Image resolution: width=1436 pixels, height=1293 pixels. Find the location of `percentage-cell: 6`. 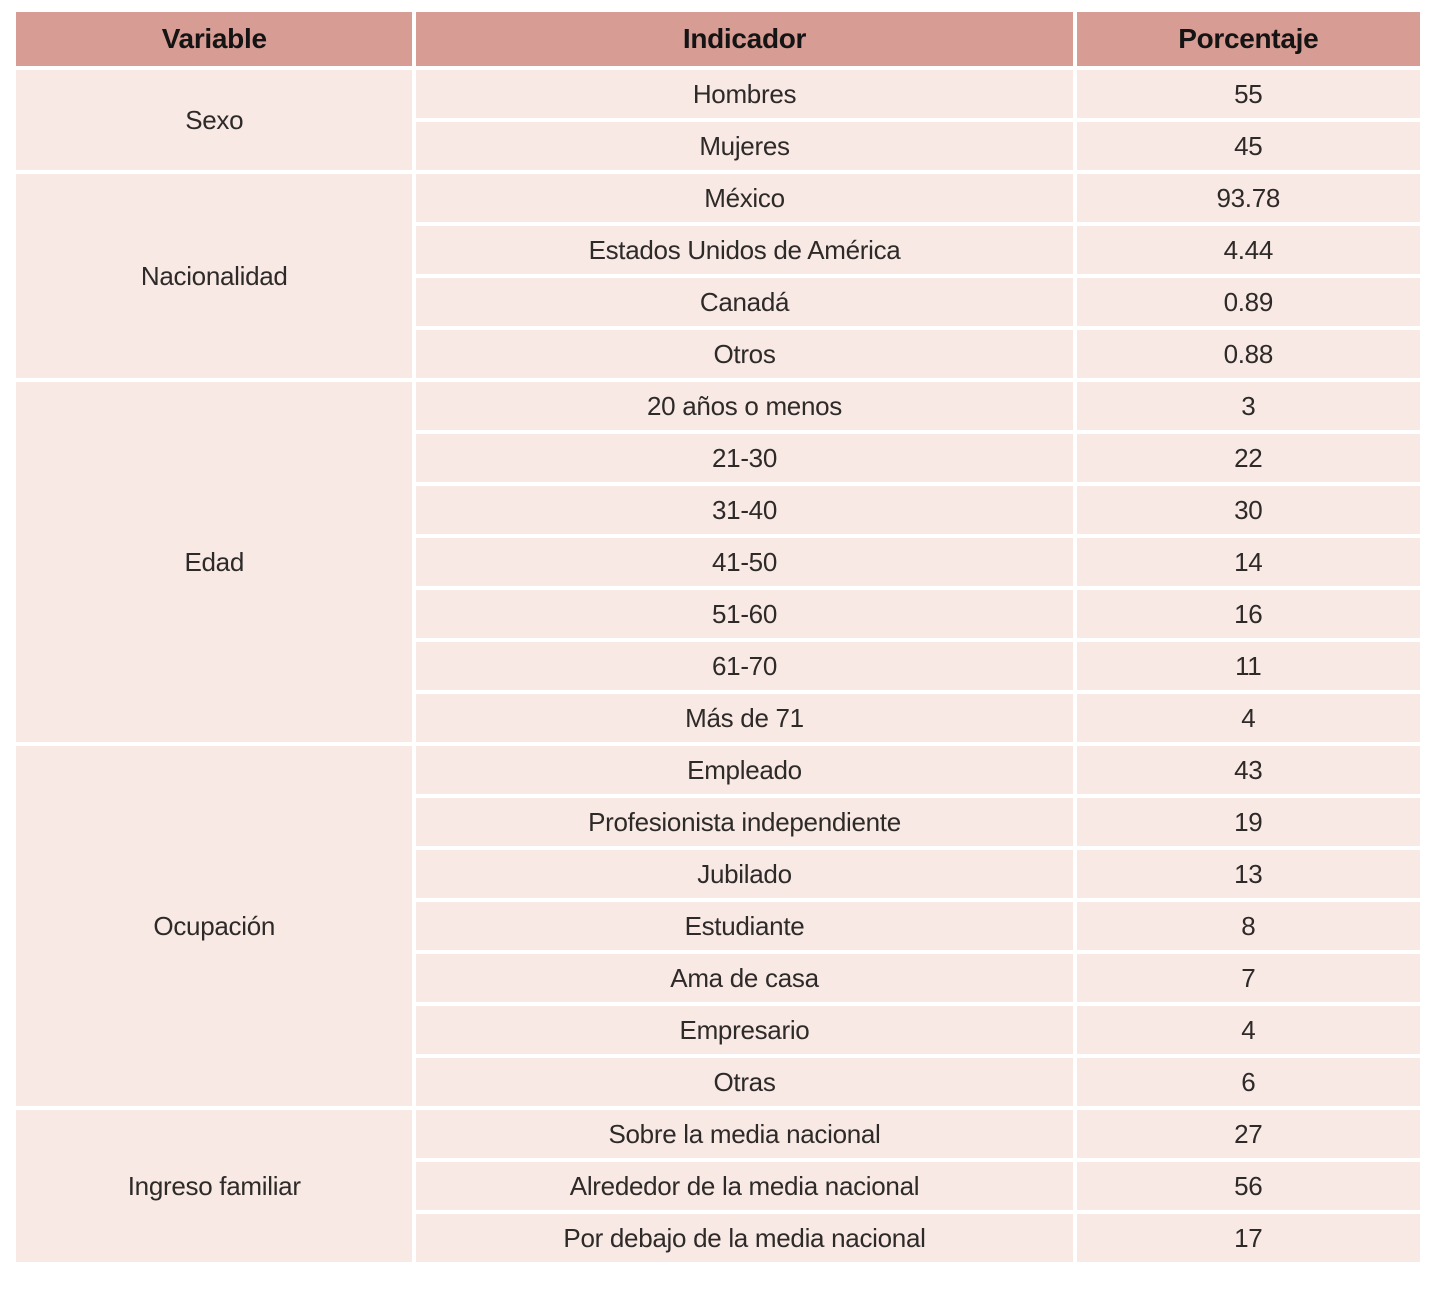

percentage-cell: 6 is located at coordinates (1248, 1082).